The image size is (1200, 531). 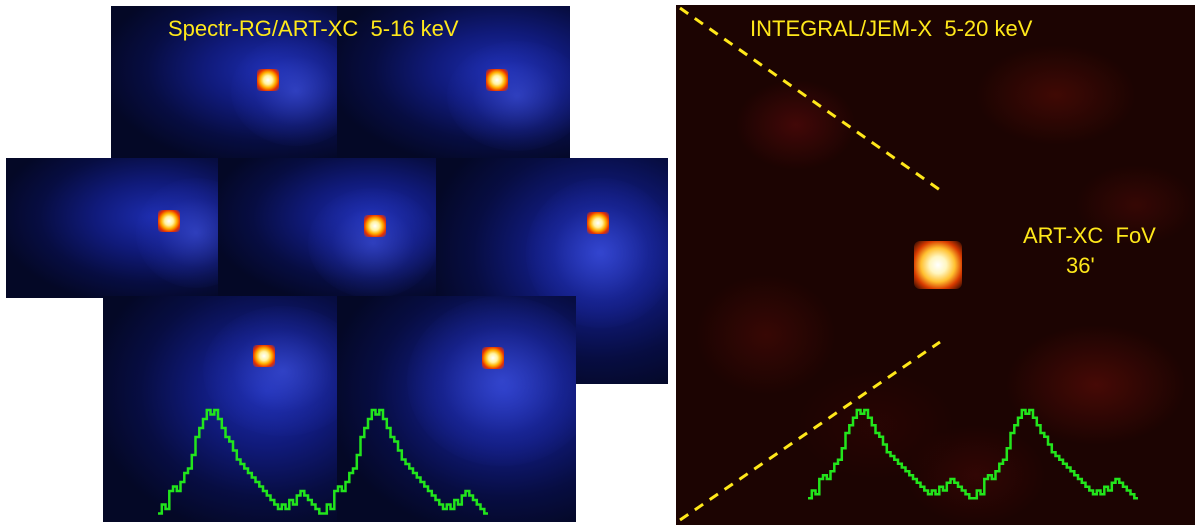 I want to click on jemx-profile, so click(x=973, y=454).